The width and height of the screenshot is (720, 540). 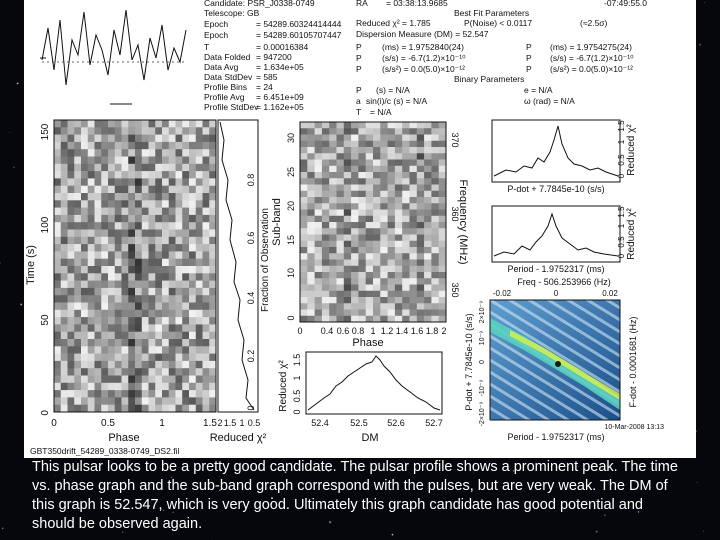 What do you see at coordinates (280, 97) in the screenshot?
I see `profile-avg-value: = 6.451e+09` at bounding box center [280, 97].